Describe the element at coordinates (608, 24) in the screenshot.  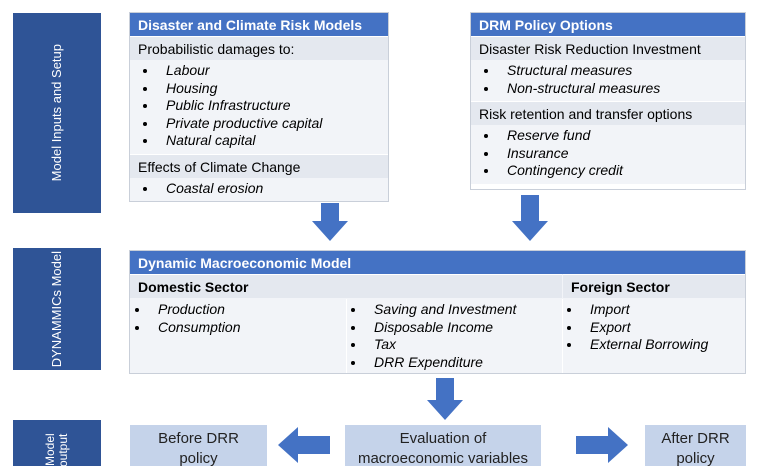
I see `box-header: DRM Policy Options` at that location.